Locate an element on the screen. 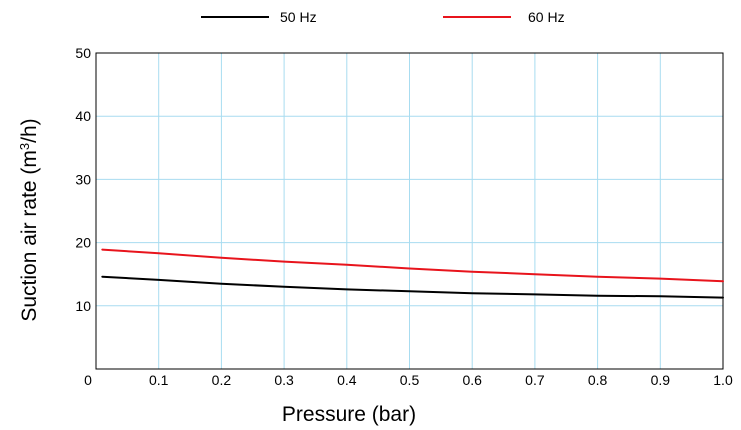 Image resolution: width=741 pixels, height=430 pixels. x-tick-labels: 0 0.1 0.2 0.3 0.4 0.5 0.6 0.7 0.8 0.9 1.0 is located at coordinates (408, 380).